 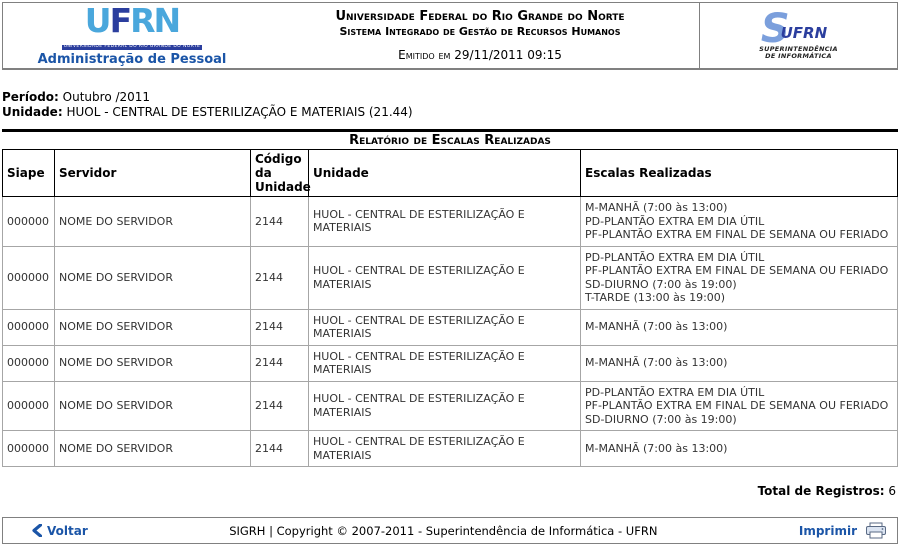 I want to click on col-header-servidor: Servidor, so click(x=152, y=173).